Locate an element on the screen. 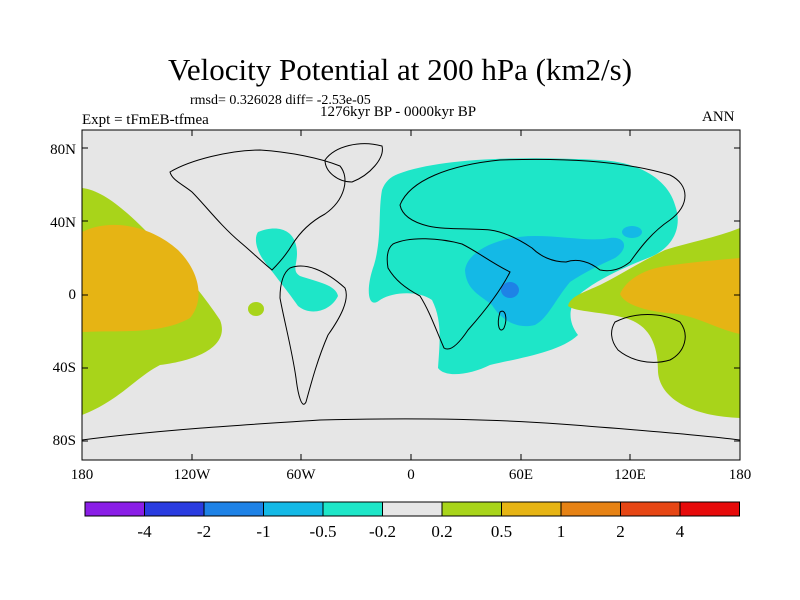 The width and height of the screenshot is (800, 600). coastline-madagascar is located at coordinates (502, 320).